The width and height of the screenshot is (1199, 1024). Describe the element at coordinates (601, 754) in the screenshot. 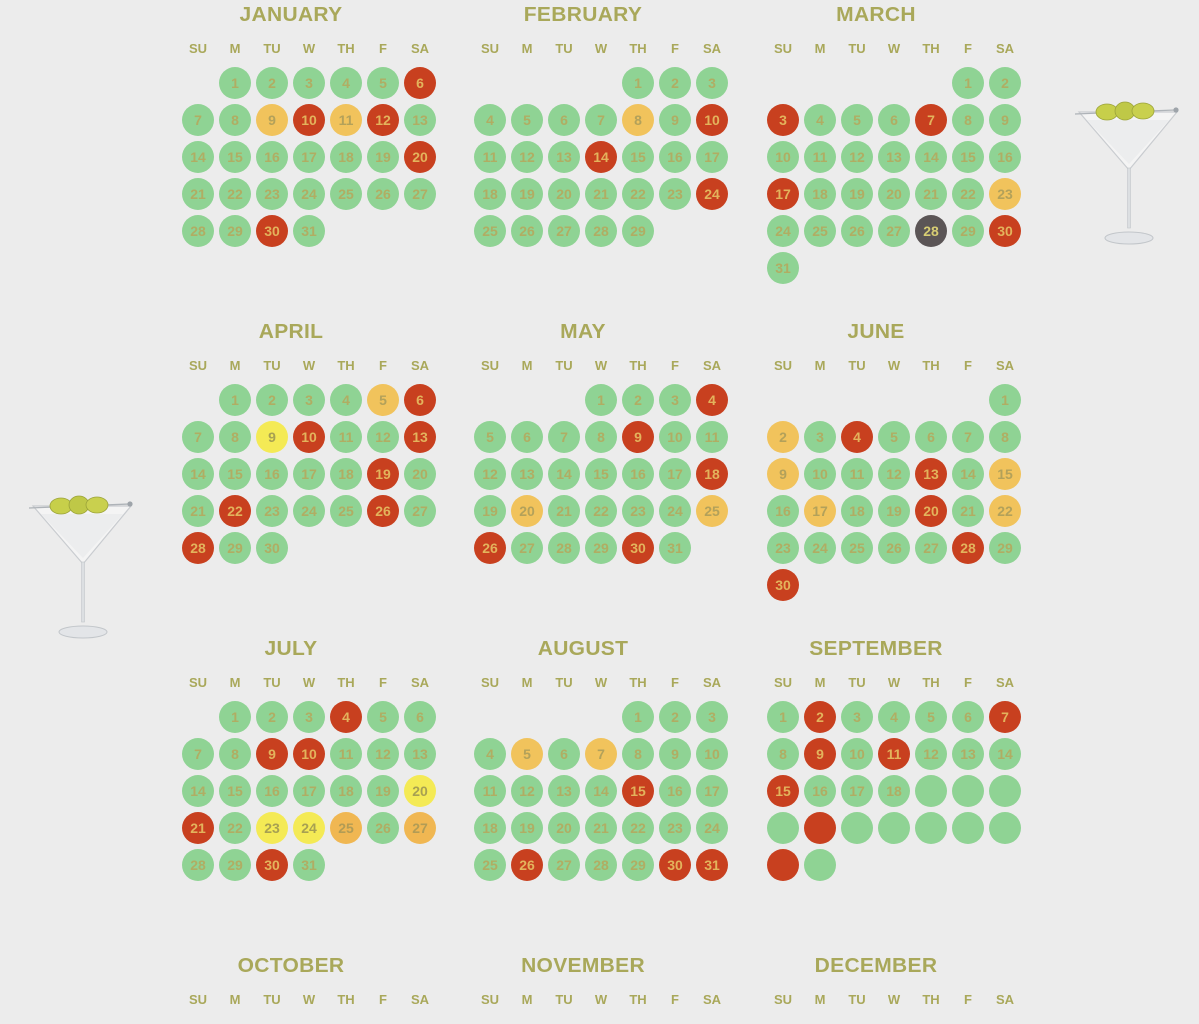

I see `day-cell-amber: 7` at that location.